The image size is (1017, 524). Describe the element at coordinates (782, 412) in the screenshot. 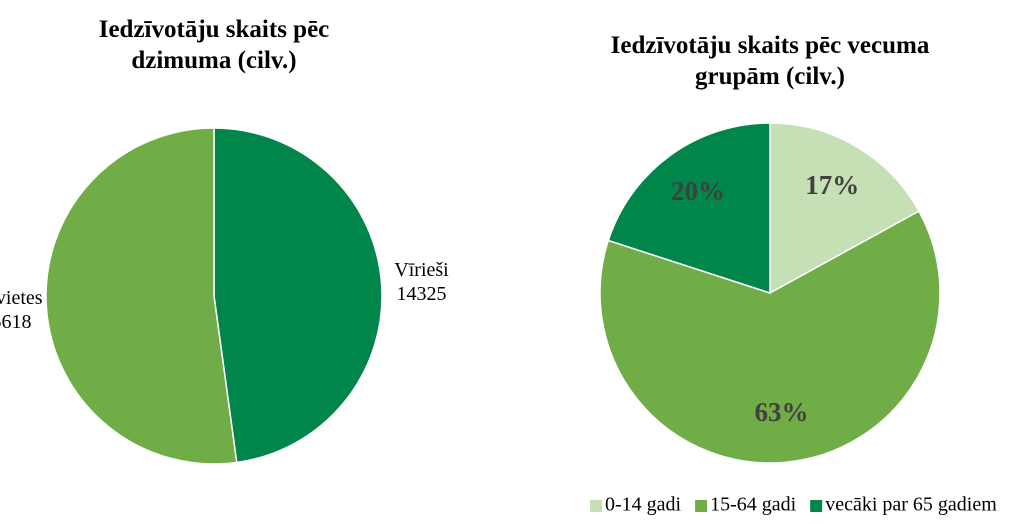

I see `data-label: 63%` at that location.